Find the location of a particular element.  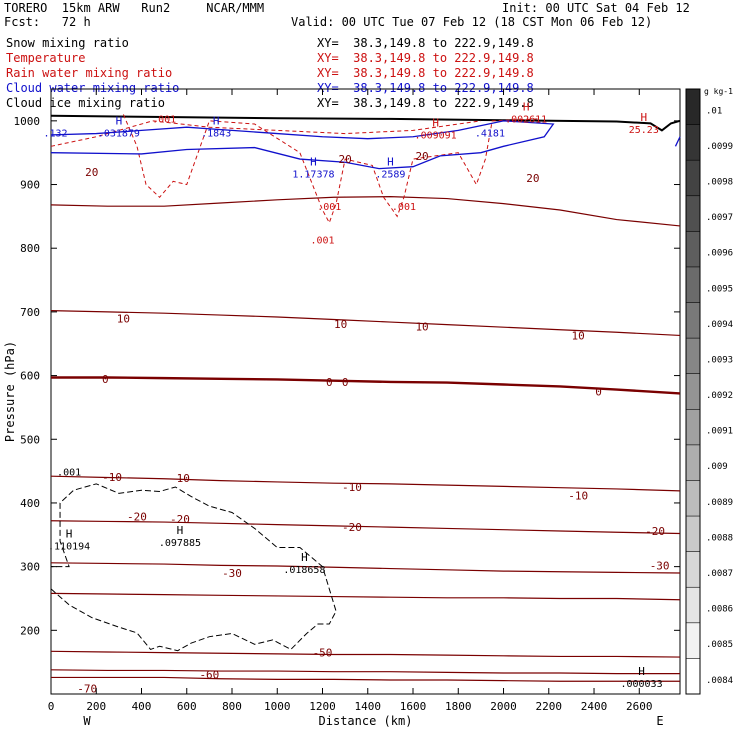

x-tick-label: 1000 is located at coordinates (277, 706).